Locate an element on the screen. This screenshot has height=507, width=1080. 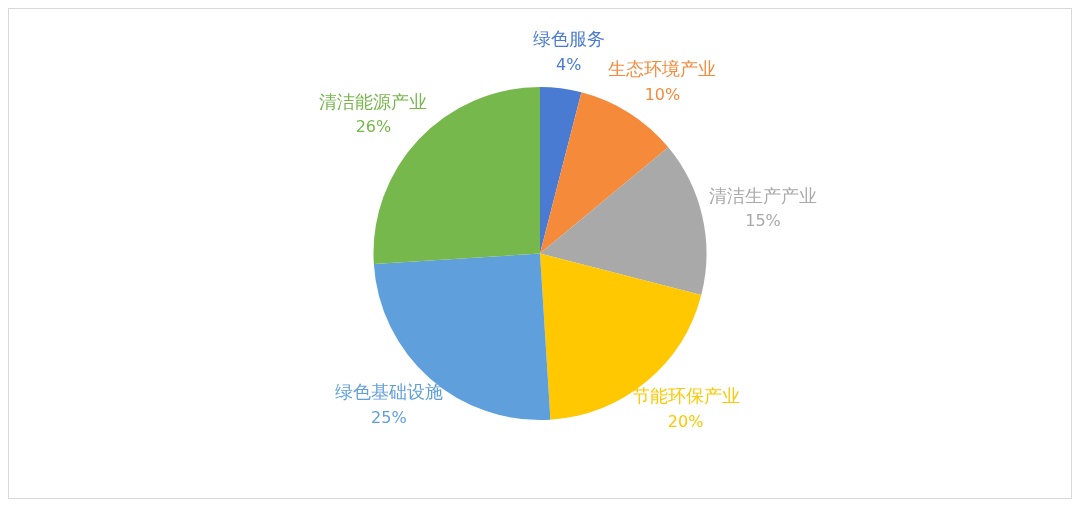
slice-label: 清洁能源产业 is located at coordinates (373, 101).